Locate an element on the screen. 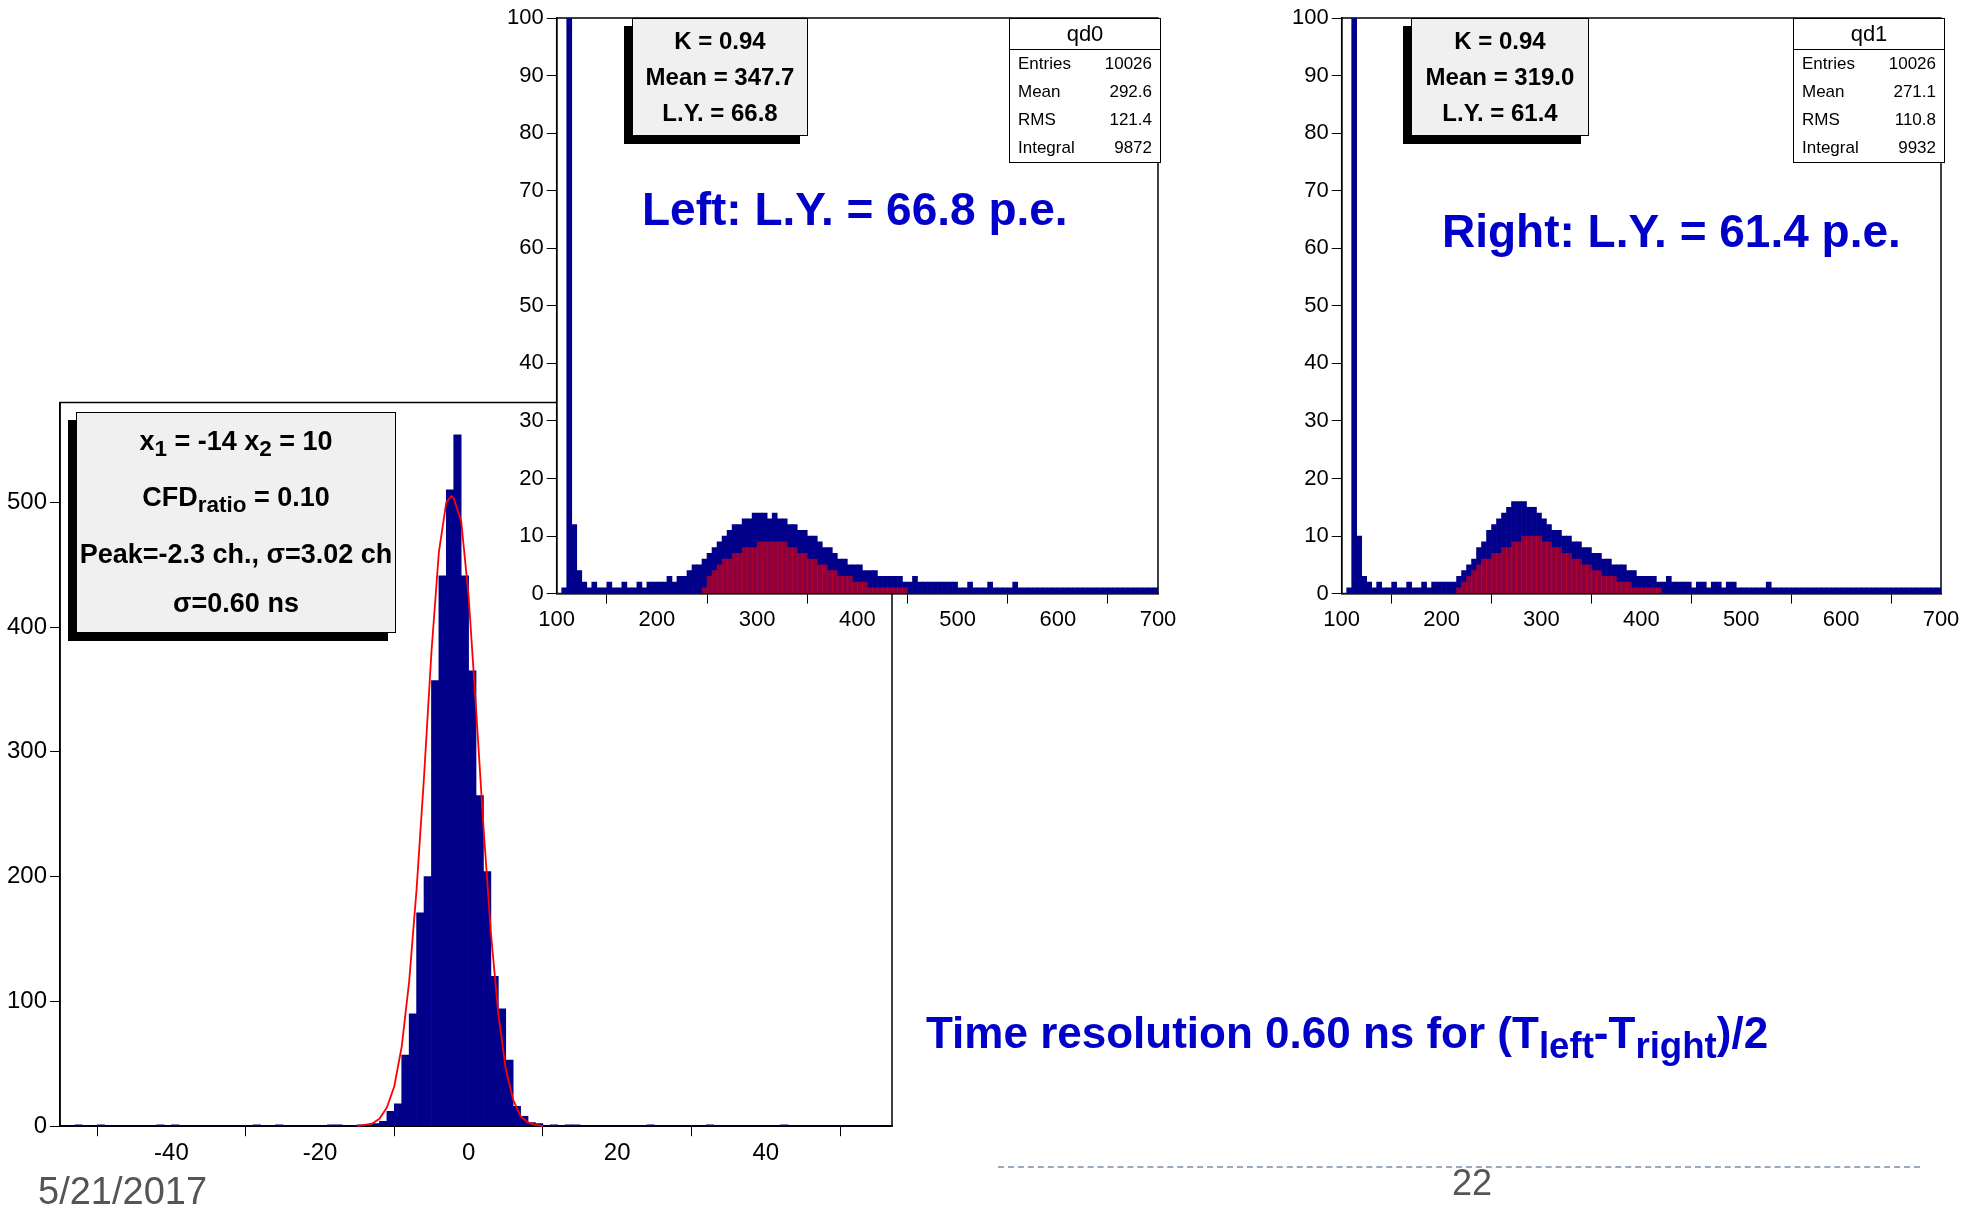  chart-title: qd0 is located at coordinates (1085, 34).